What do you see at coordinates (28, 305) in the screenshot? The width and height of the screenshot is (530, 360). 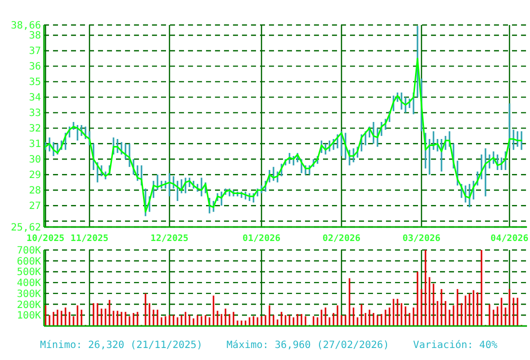 I see `y-tick-label: 200K` at bounding box center [28, 305].